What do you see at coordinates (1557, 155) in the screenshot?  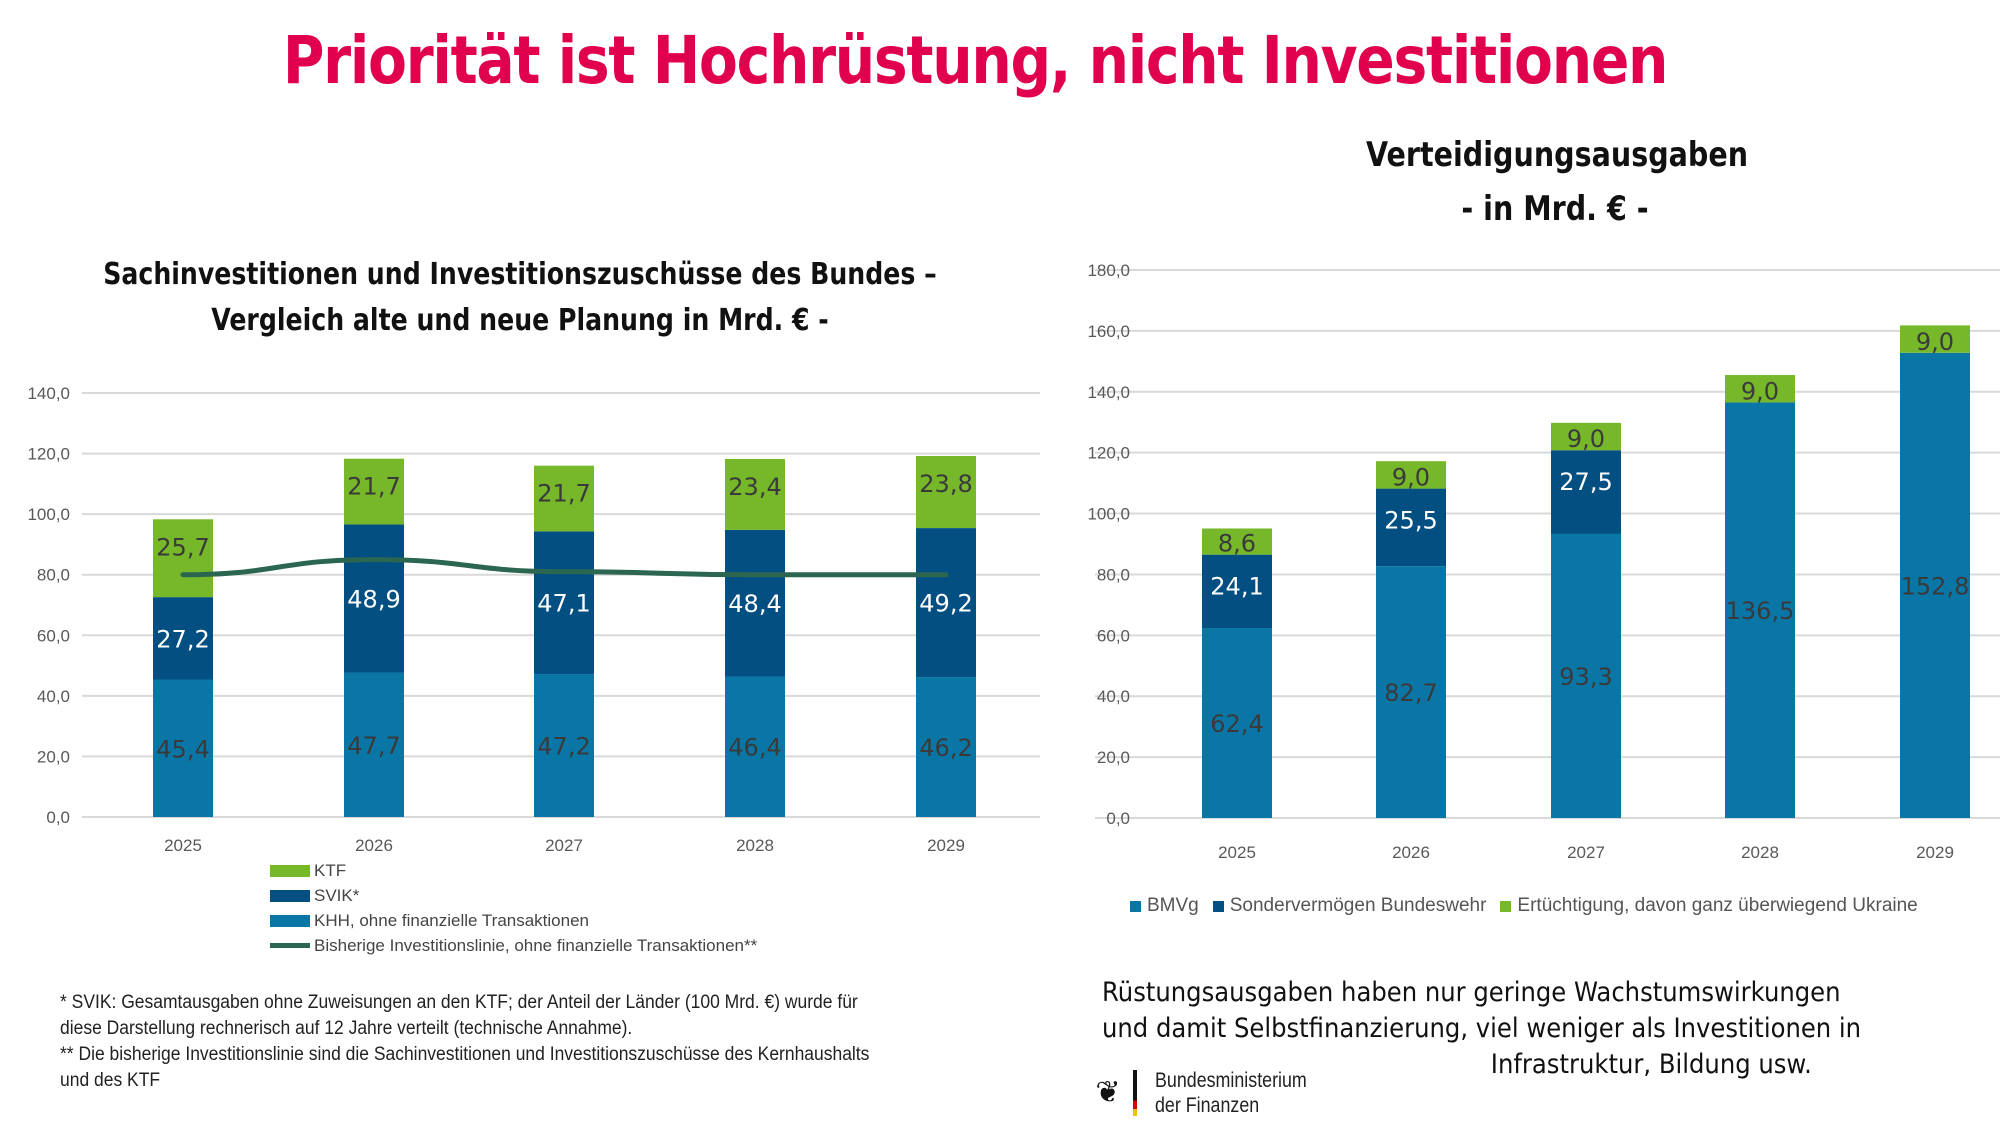 I see `right-chart-title-line1: Verteidigungsausgaben` at bounding box center [1557, 155].